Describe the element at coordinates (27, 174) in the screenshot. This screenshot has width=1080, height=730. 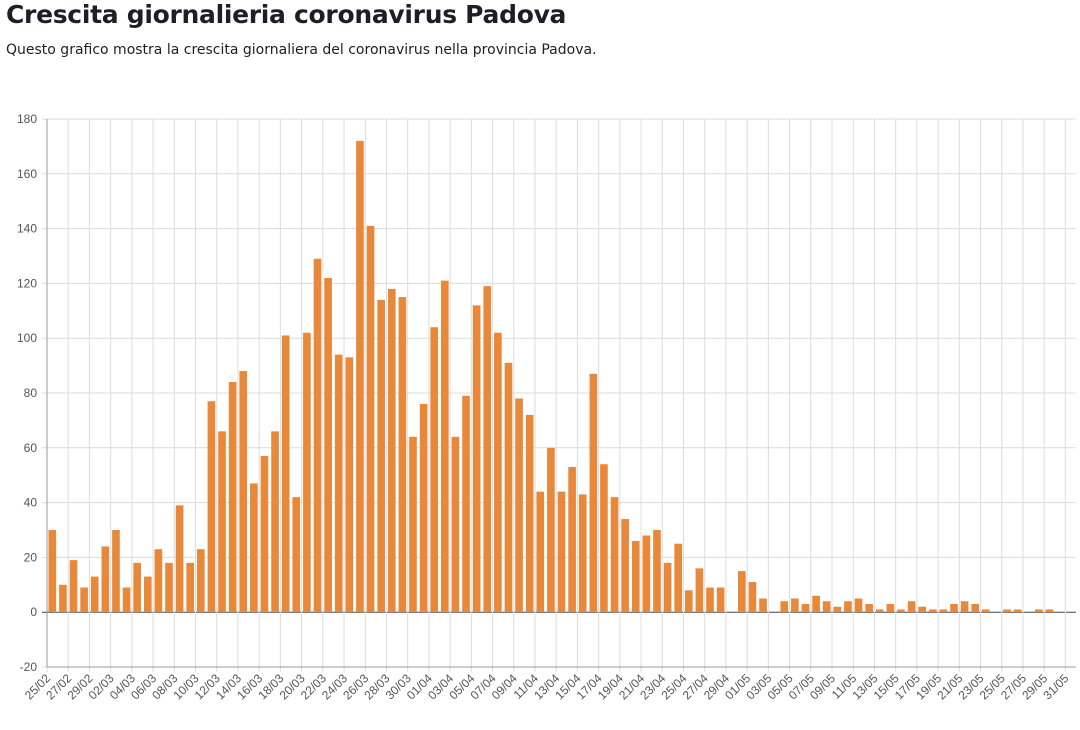
I see `y-tick-label: 160` at that location.